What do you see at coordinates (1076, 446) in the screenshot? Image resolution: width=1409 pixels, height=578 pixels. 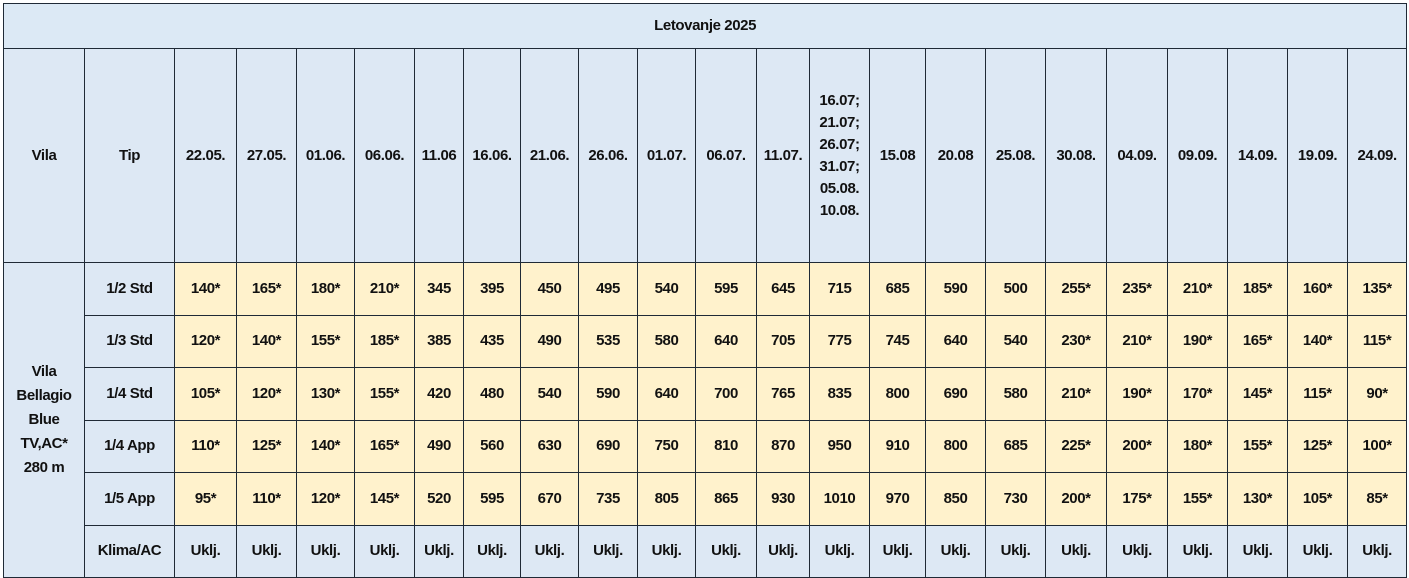 I see `price-cell: 225*` at bounding box center [1076, 446].